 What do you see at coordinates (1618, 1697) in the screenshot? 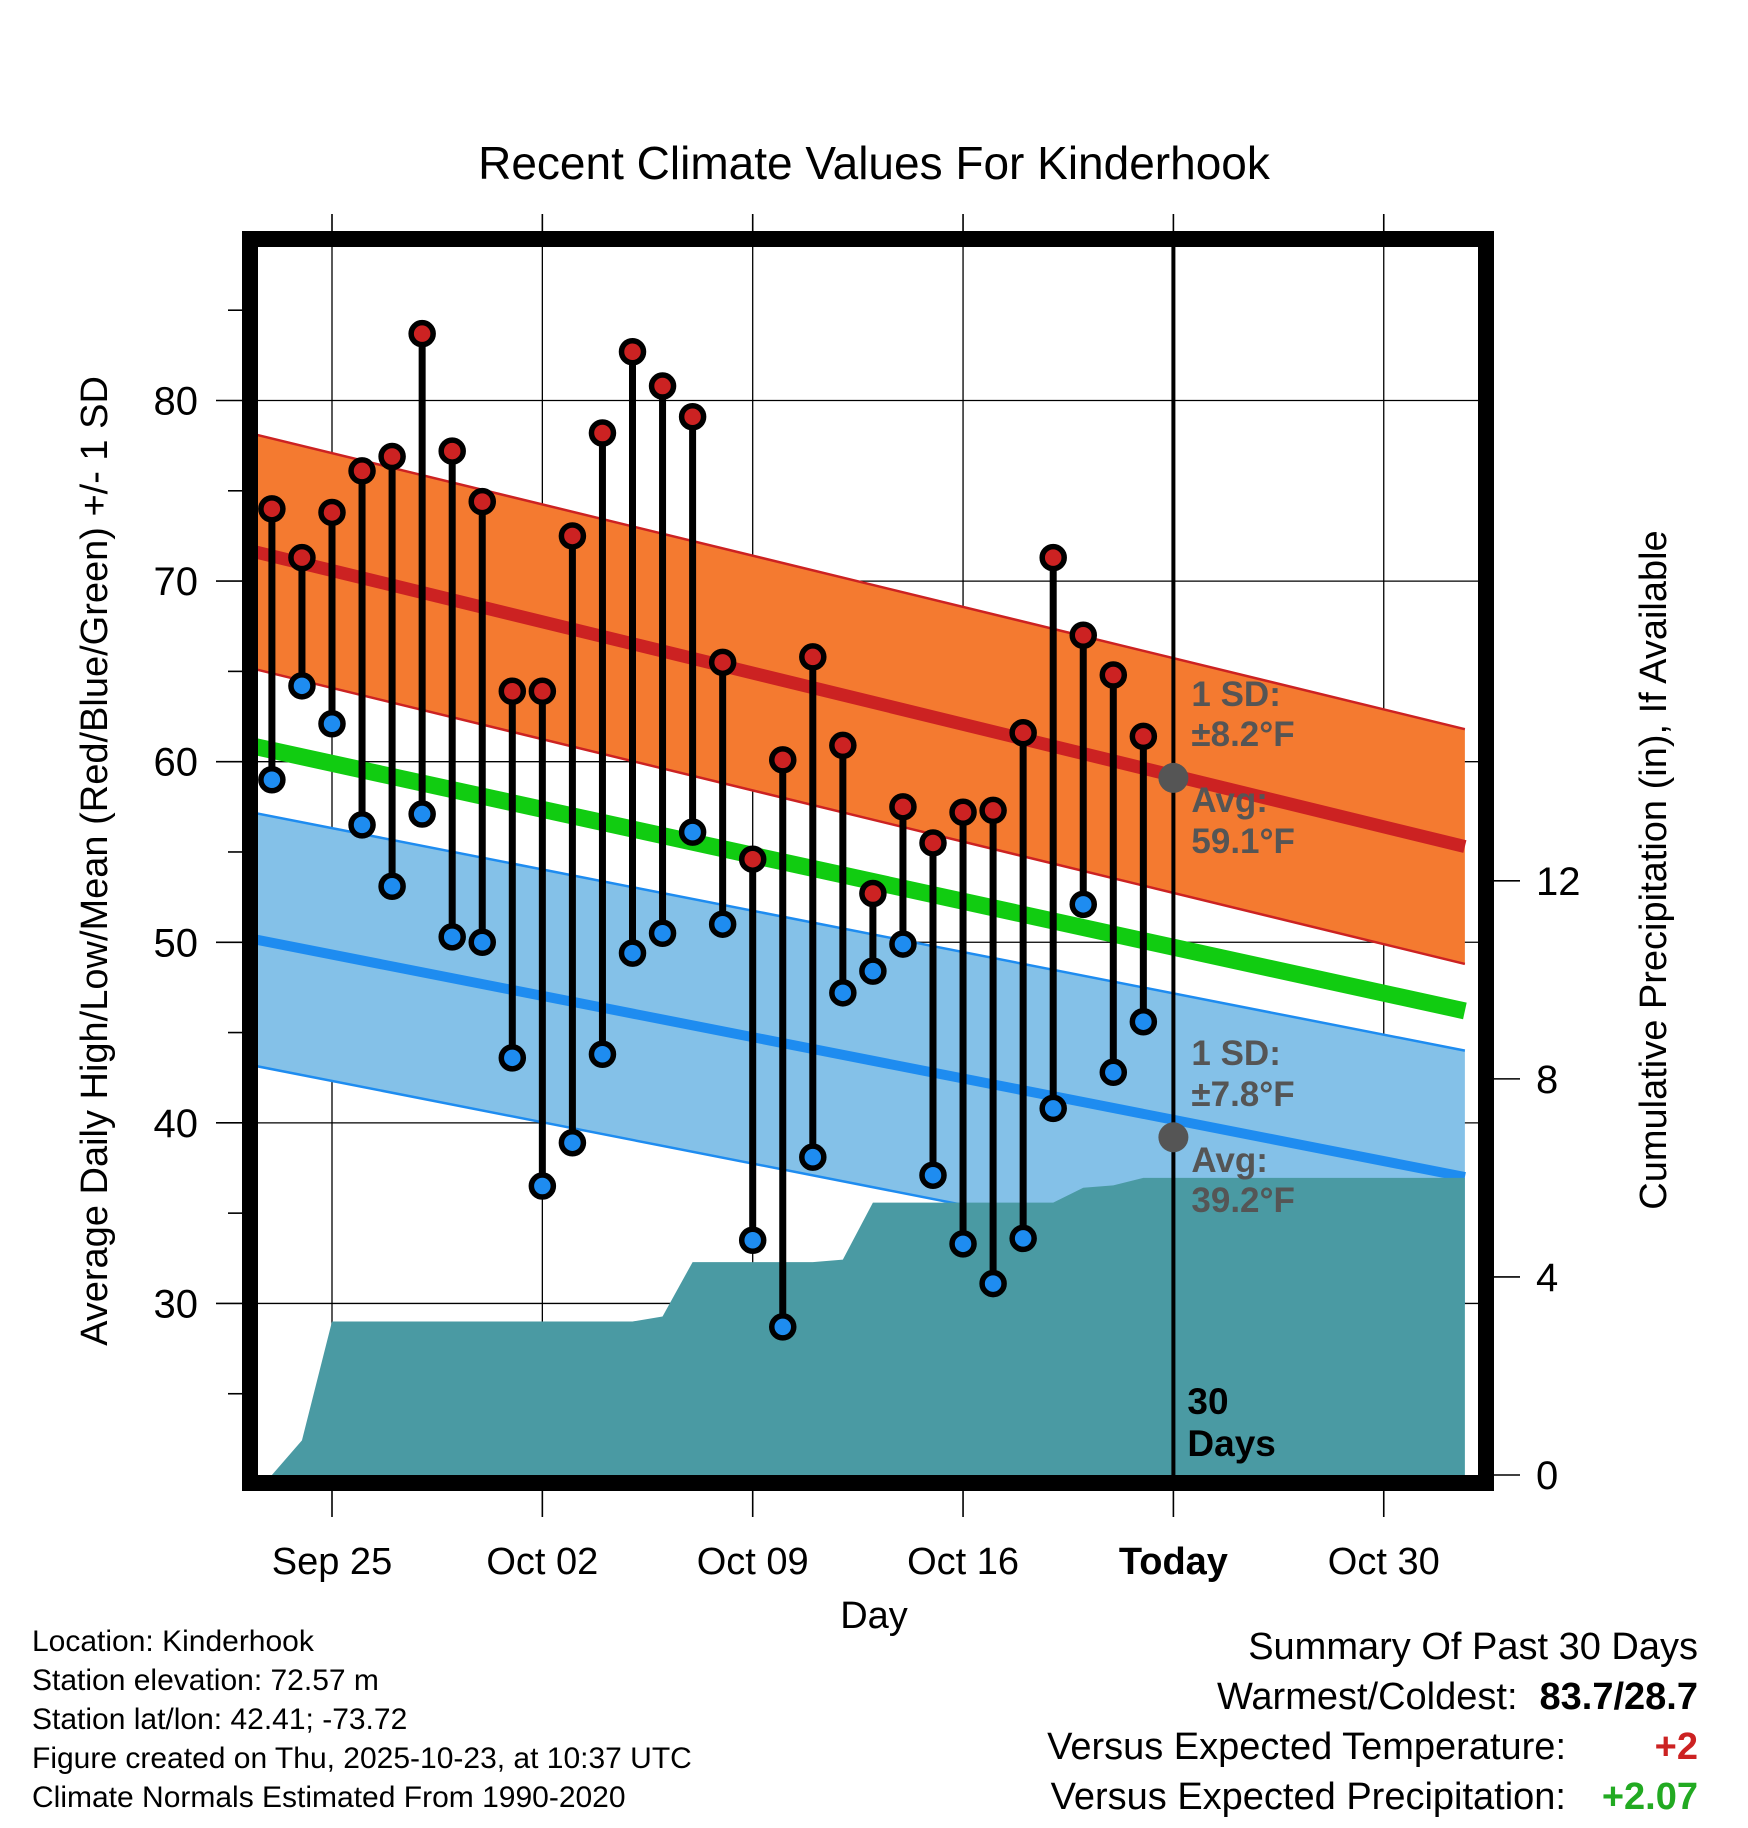
I see `warm-cold-value: 83.7/28.7` at bounding box center [1618, 1697].